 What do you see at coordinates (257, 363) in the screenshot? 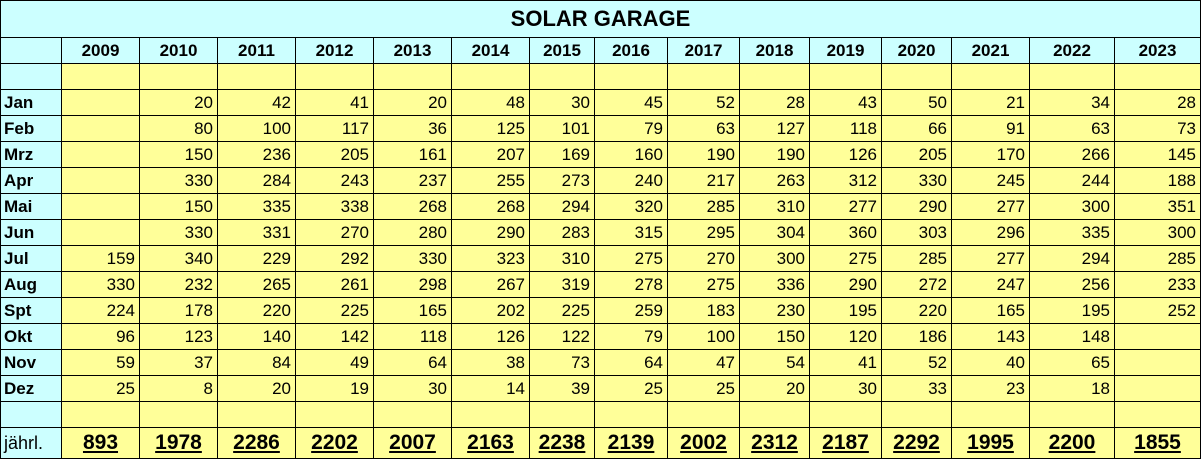
I see `value-cell: 84` at bounding box center [257, 363].